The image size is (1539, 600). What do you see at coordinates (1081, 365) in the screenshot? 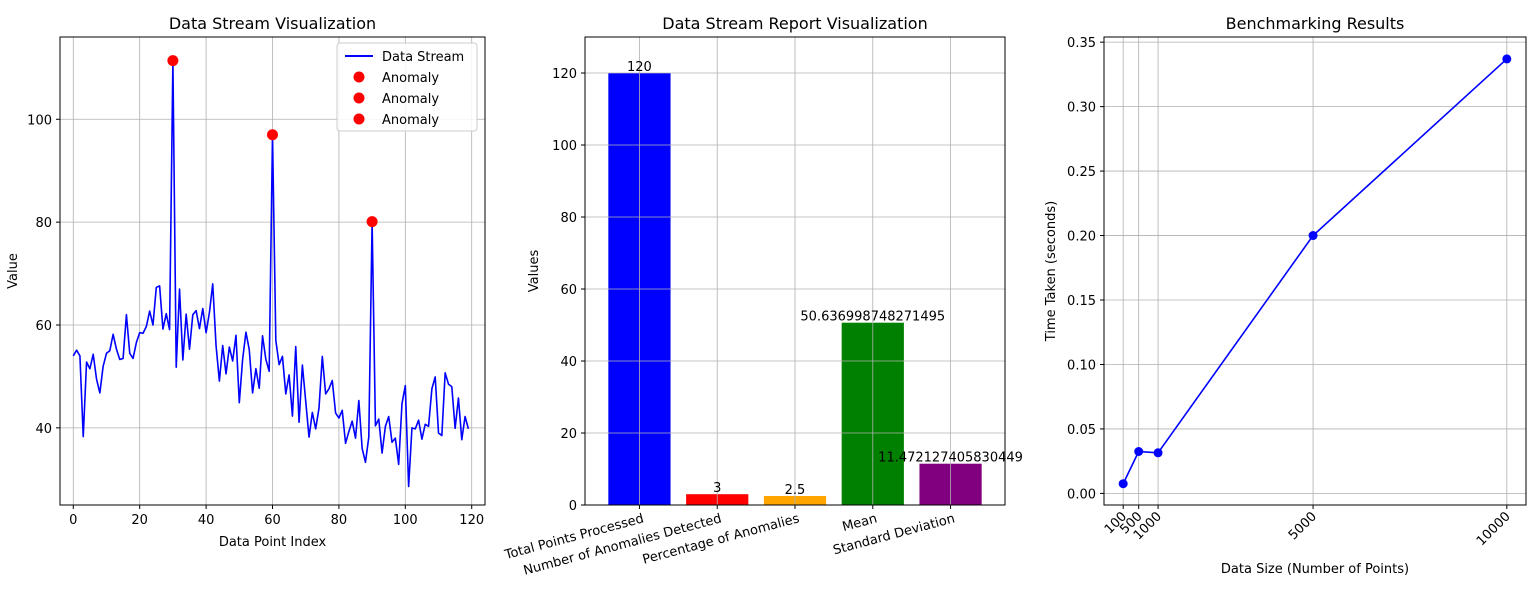
I see `y-tick-label: 0.10` at bounding box center [1081, 365].